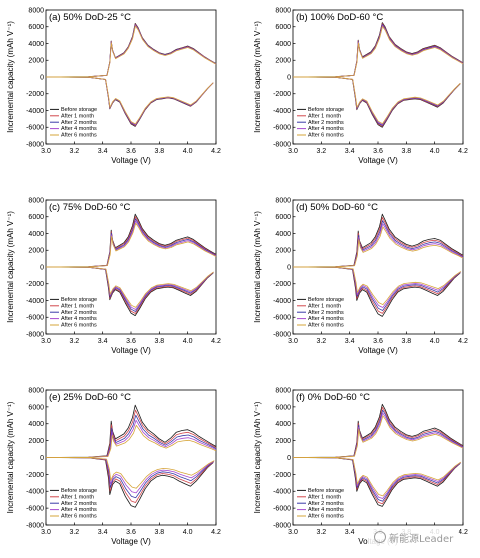 The height and width of the screenshot is (558, 480). What do you see at coordinates (35, 128) in the screenshot?
I see `y-tick-label: -6000` at bounding box center [35, 128].